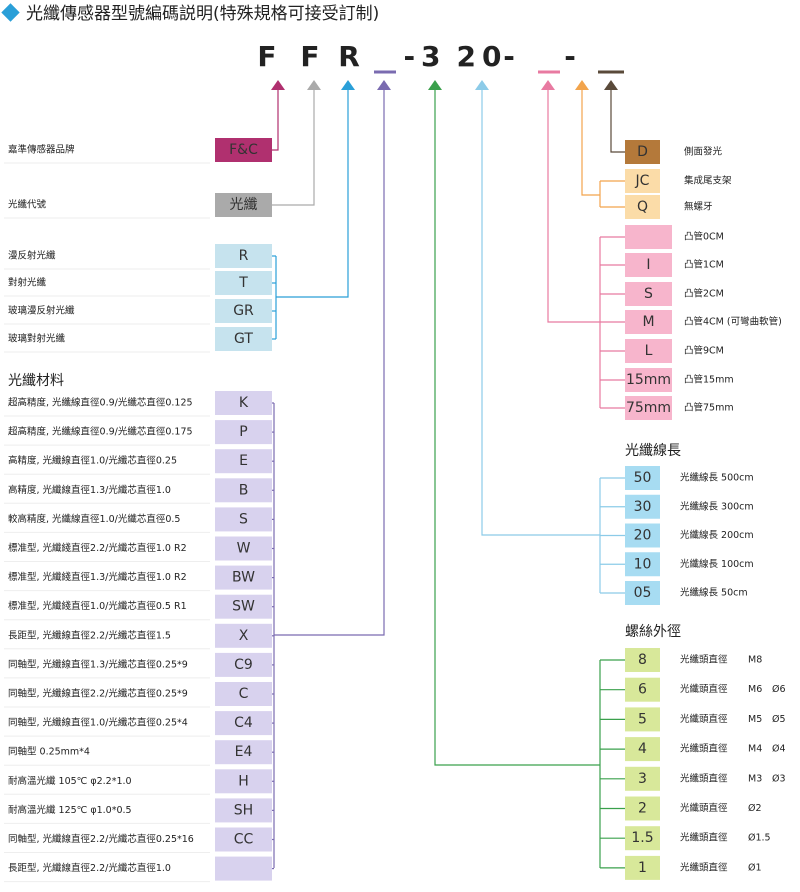 This screenshot has height=892, width=800. What do you see at coordinates (49, 752) in the screenshot?
I see `row-label: 同軸型 0.25mm*4` at bounding box center [49, 752].